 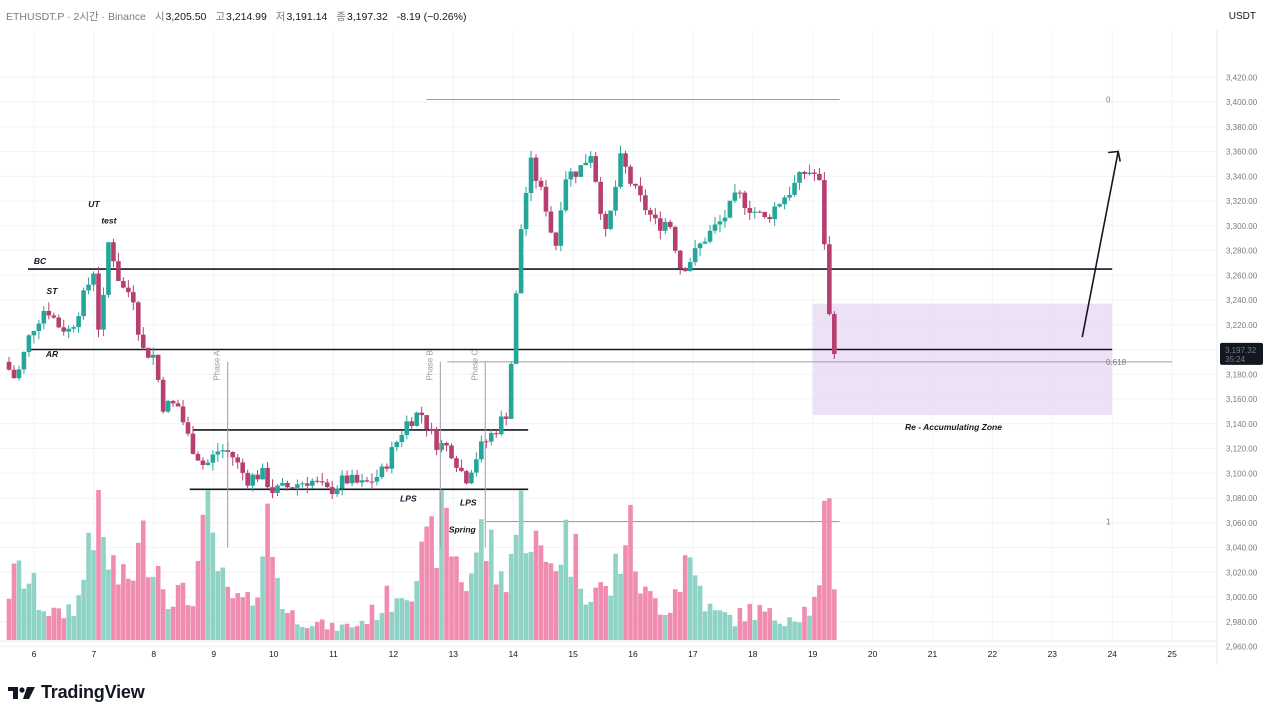 I want to click on price-tick-label: 3,420.00, so click(x=1242, y=77).